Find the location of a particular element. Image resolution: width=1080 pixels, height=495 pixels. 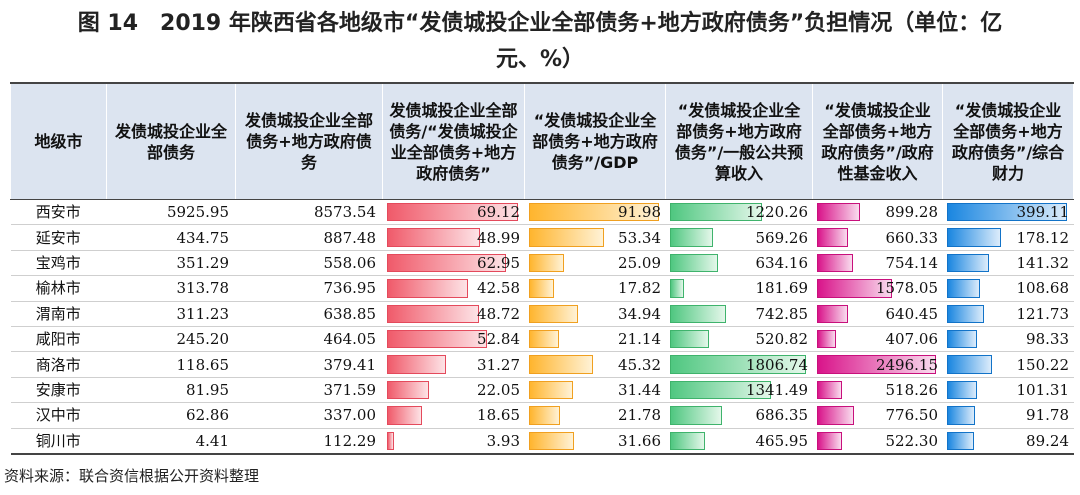

cell-budget-ratio: 1341.49 is located at coordinates (739, 390).